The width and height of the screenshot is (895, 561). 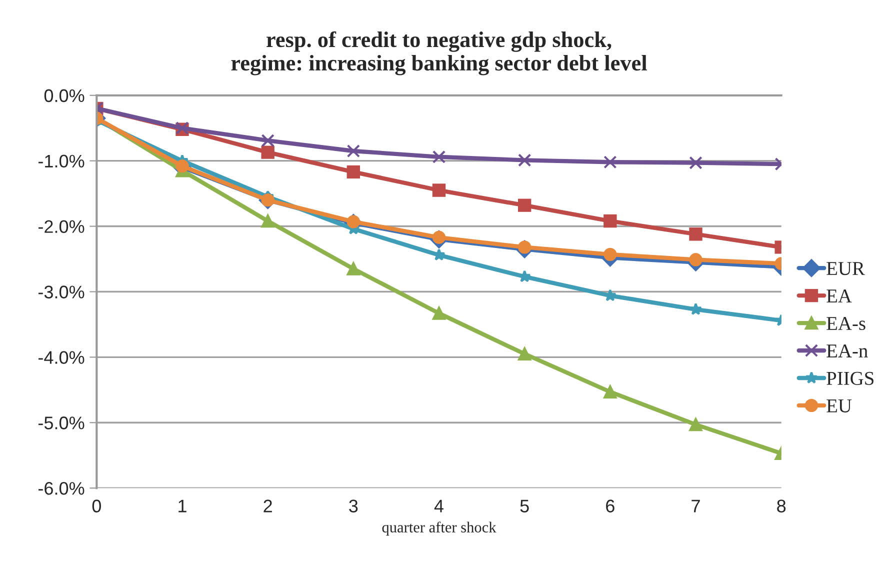 I want to click on legend-label: EUR, so click(x=845, y=269).